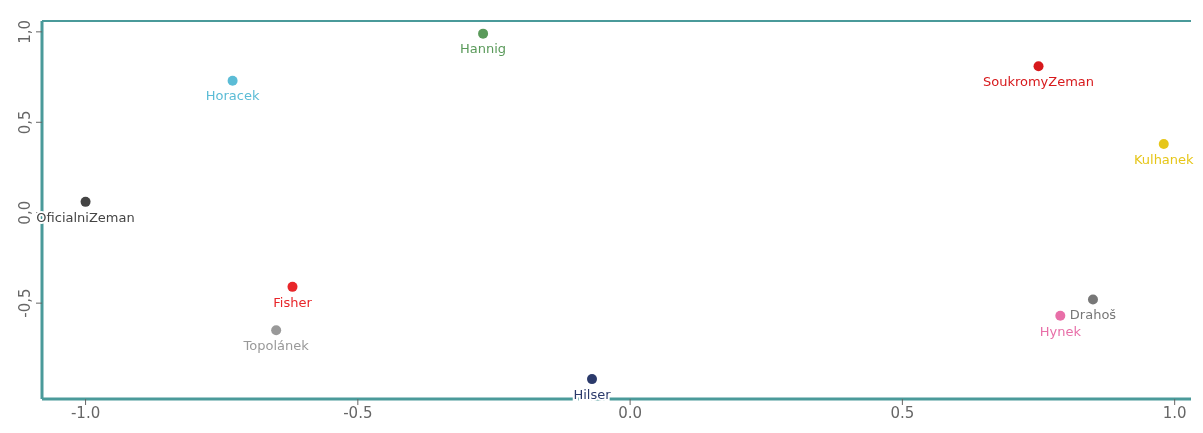 The height and width of the screenshot is (433, 1203). Describe the element at coordinates (1038, 81) in the screenshot. I see `series-label: SoukromyZeman` at that location.